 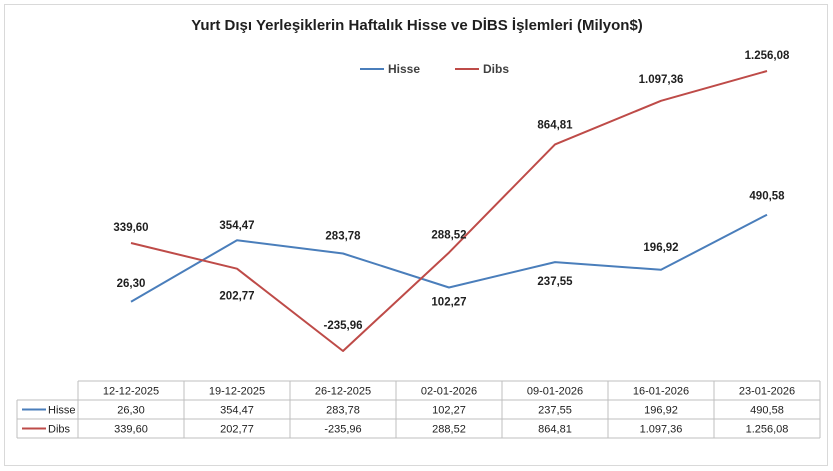 What do you see at coordinates (496, 69) in the screenshot?
I see `legend-label-1: Dibs` at bounding box center [496, 69].